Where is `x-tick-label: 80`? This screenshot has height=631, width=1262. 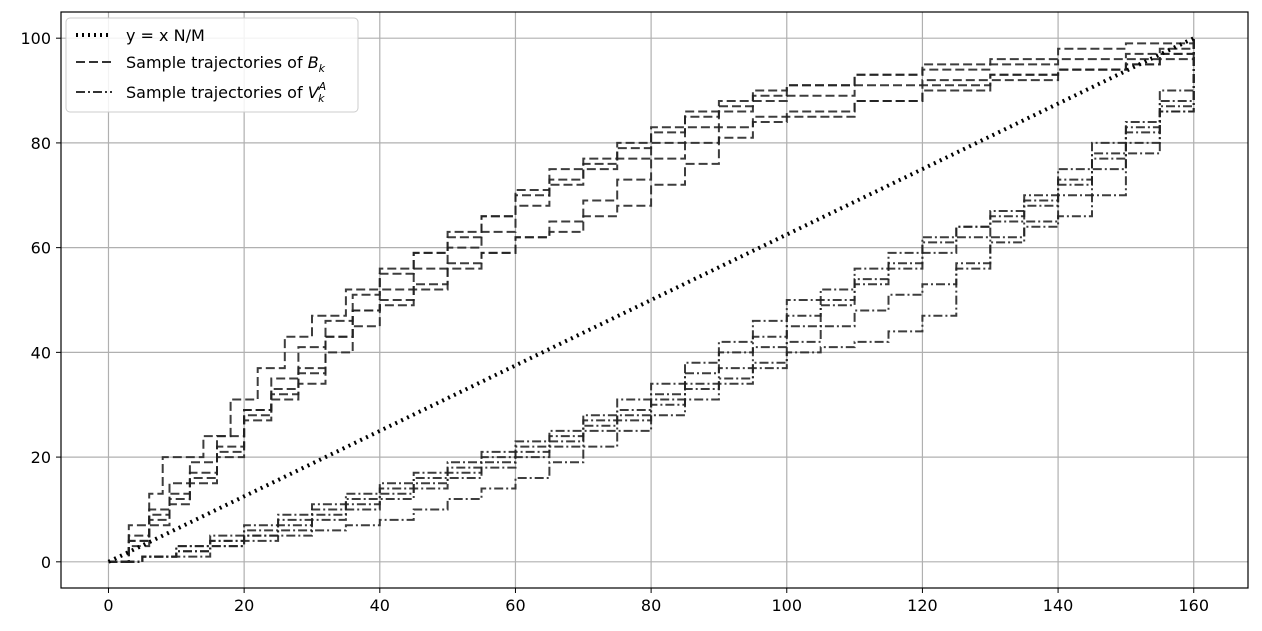 x-tick-label: 80 is located at coordinates (651, 605).